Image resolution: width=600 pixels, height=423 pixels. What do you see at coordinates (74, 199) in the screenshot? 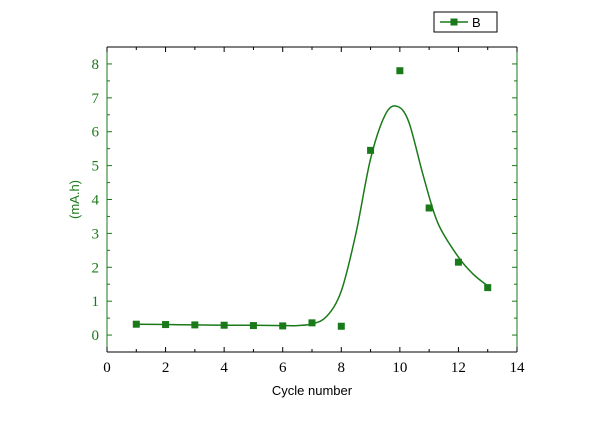
I see `y-axis-title: (mA.h)` at bounding box center [74, 199].